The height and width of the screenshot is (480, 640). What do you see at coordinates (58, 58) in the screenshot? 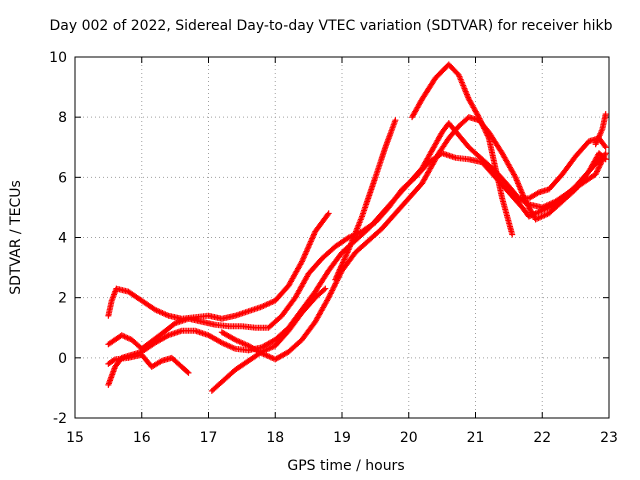
I see `y-tick-label: 10` at bounding box center [58, 58].